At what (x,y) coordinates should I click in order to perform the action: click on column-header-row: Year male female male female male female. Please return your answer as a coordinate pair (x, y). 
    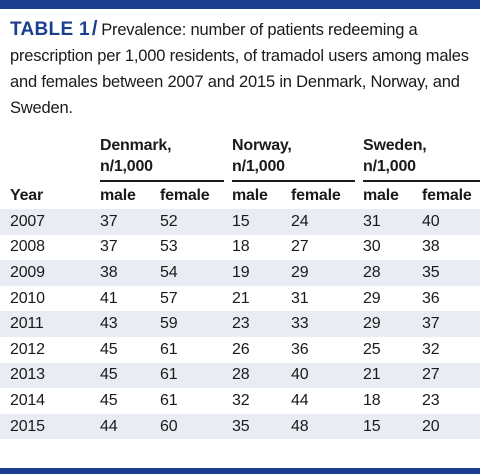
    Looking at the image, I should click on (240, 195).